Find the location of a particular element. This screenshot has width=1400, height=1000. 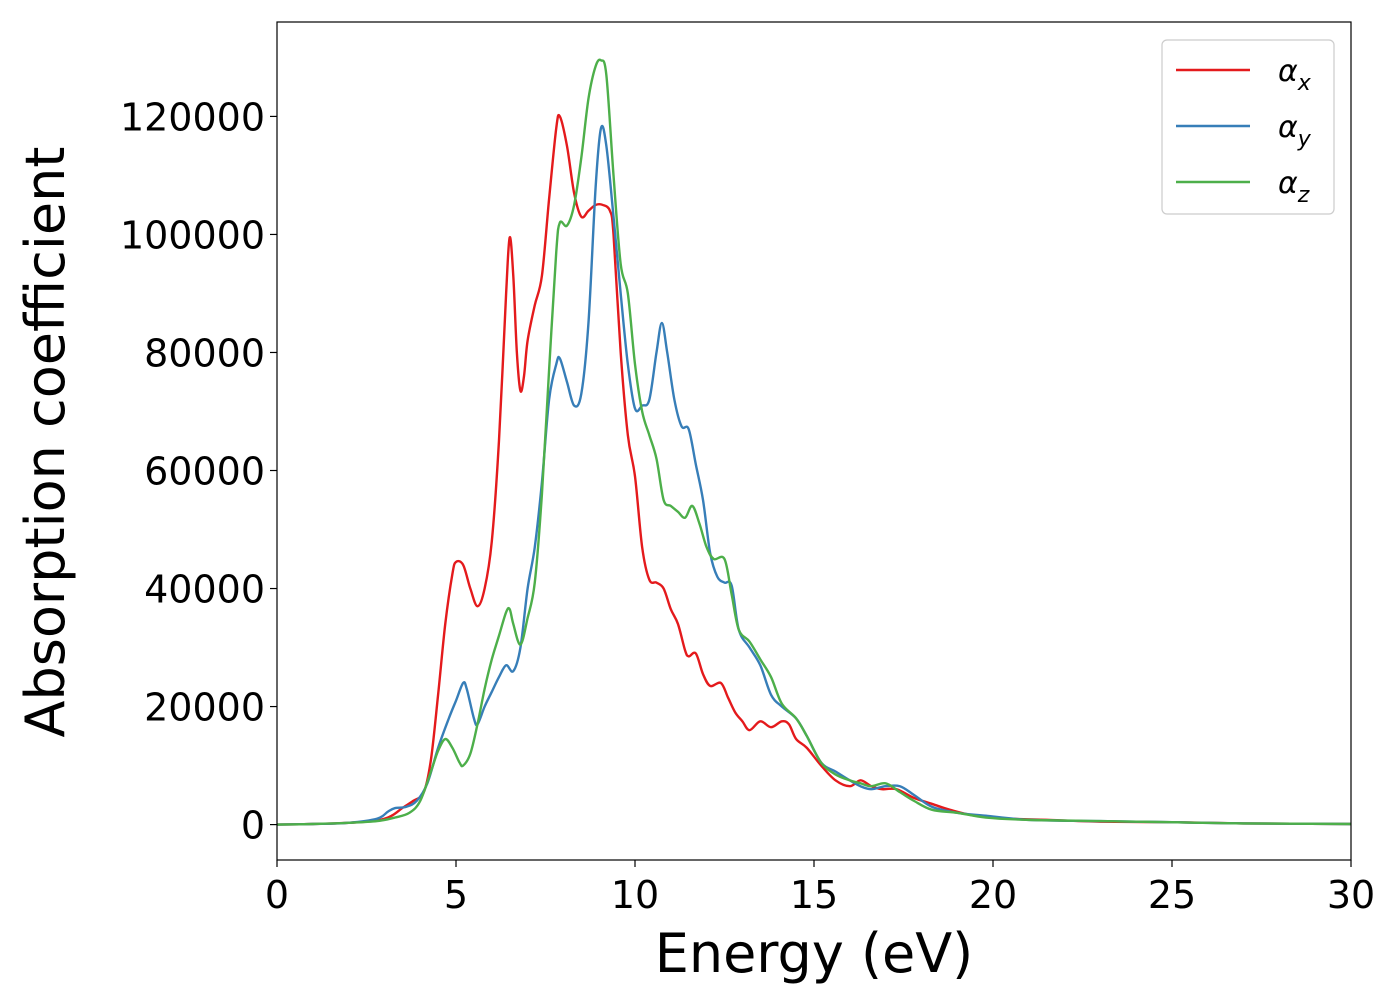

legend-subscript: x is located at coordinates (1304, 83).